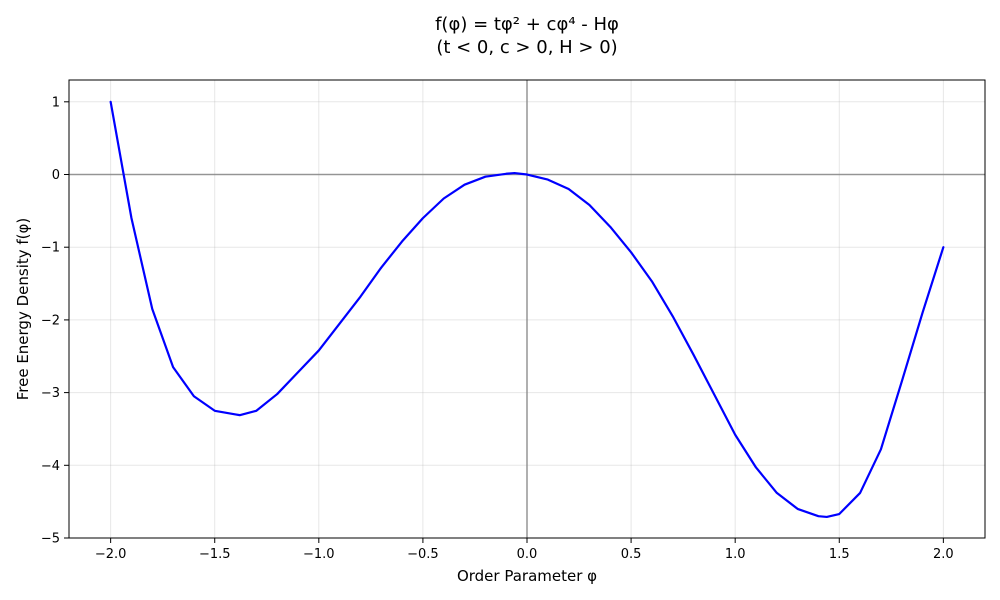  I want to click on chart-title-line-1: f(φ) = tφ² + cφ⁴ - Hφ, so click(527, 24).